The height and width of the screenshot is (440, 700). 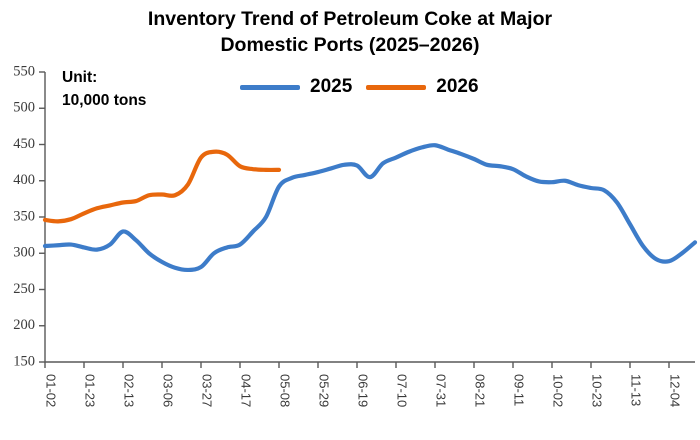 I want to click on y-tick-label: 150, so click(x=24, y=361).